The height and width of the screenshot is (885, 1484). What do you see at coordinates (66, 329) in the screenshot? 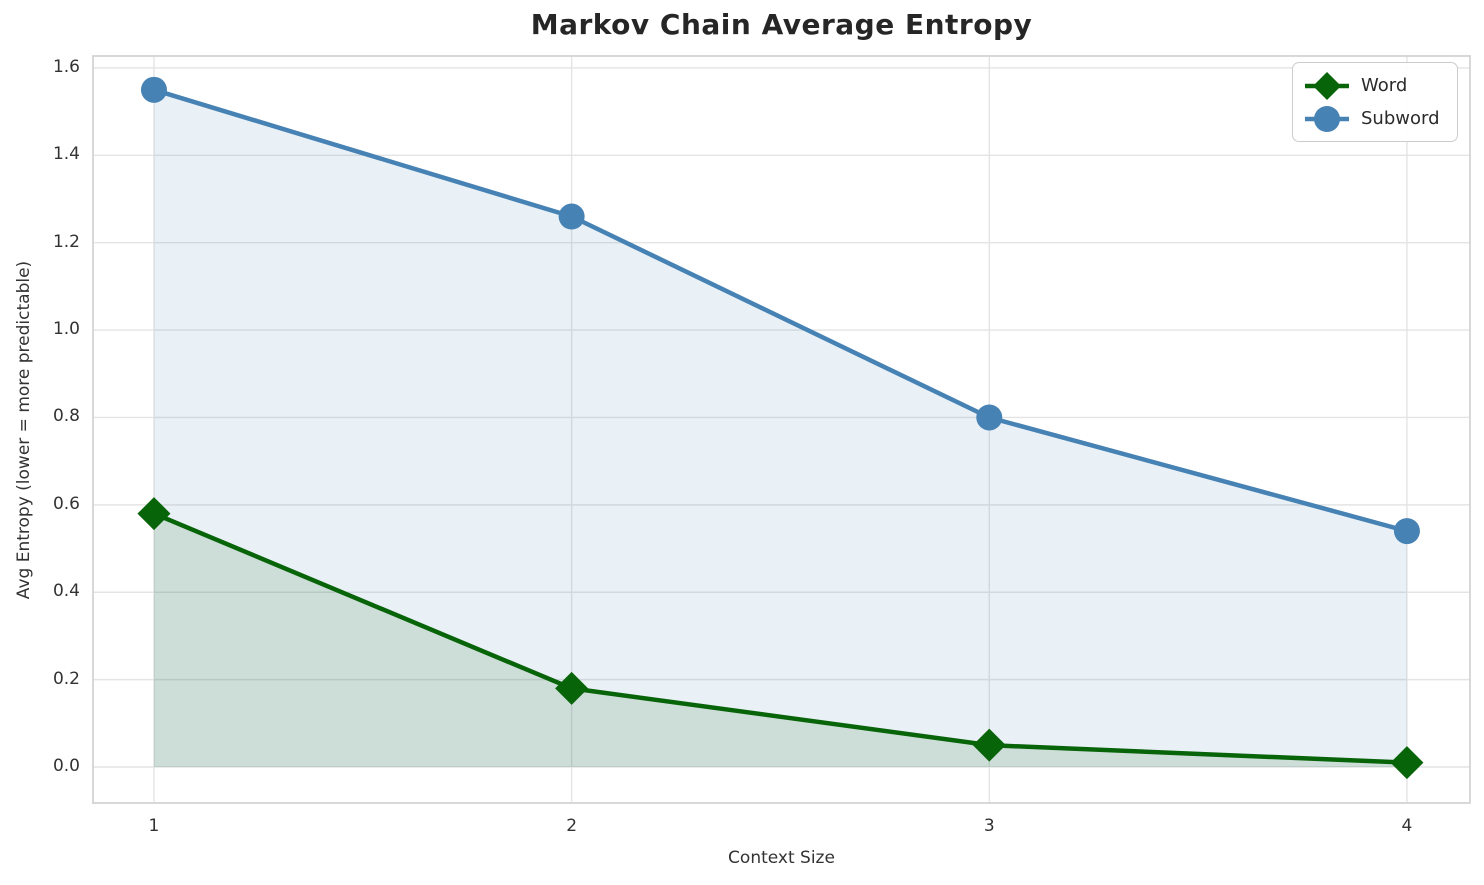
I see `y-tick-label: 1.0` at bounding box center [66, 329].